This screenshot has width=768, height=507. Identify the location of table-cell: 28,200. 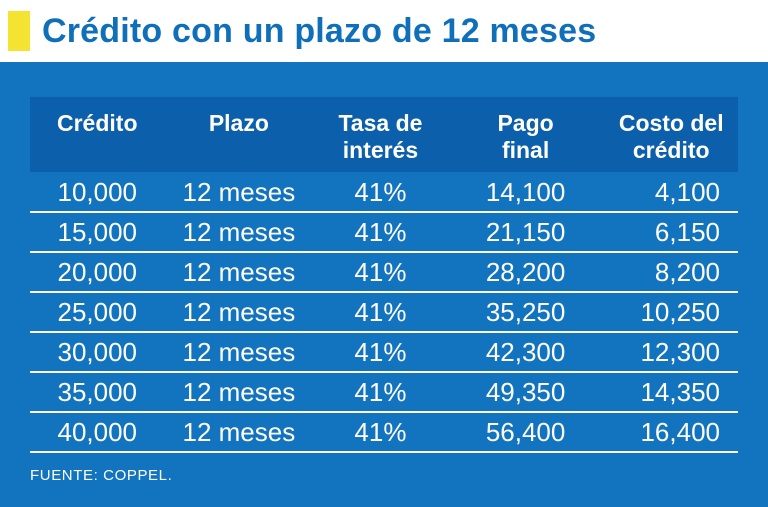
(525, 272).